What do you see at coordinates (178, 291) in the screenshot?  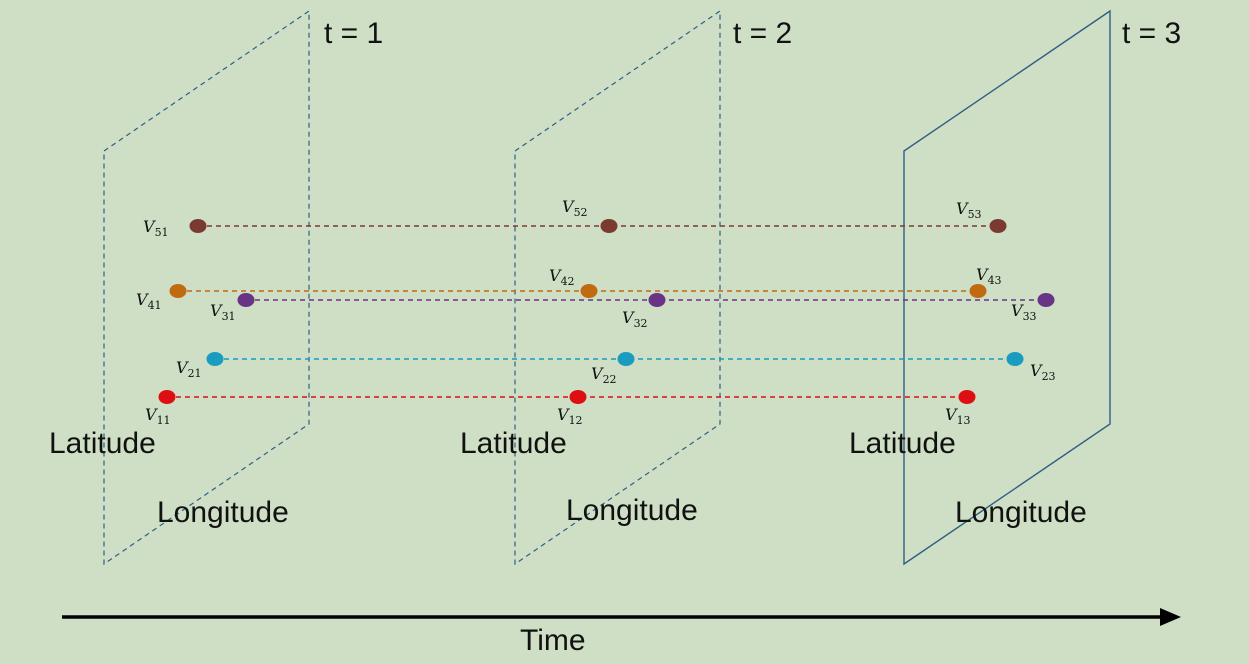 I see `point-v41` at bounding box center [178, 291].